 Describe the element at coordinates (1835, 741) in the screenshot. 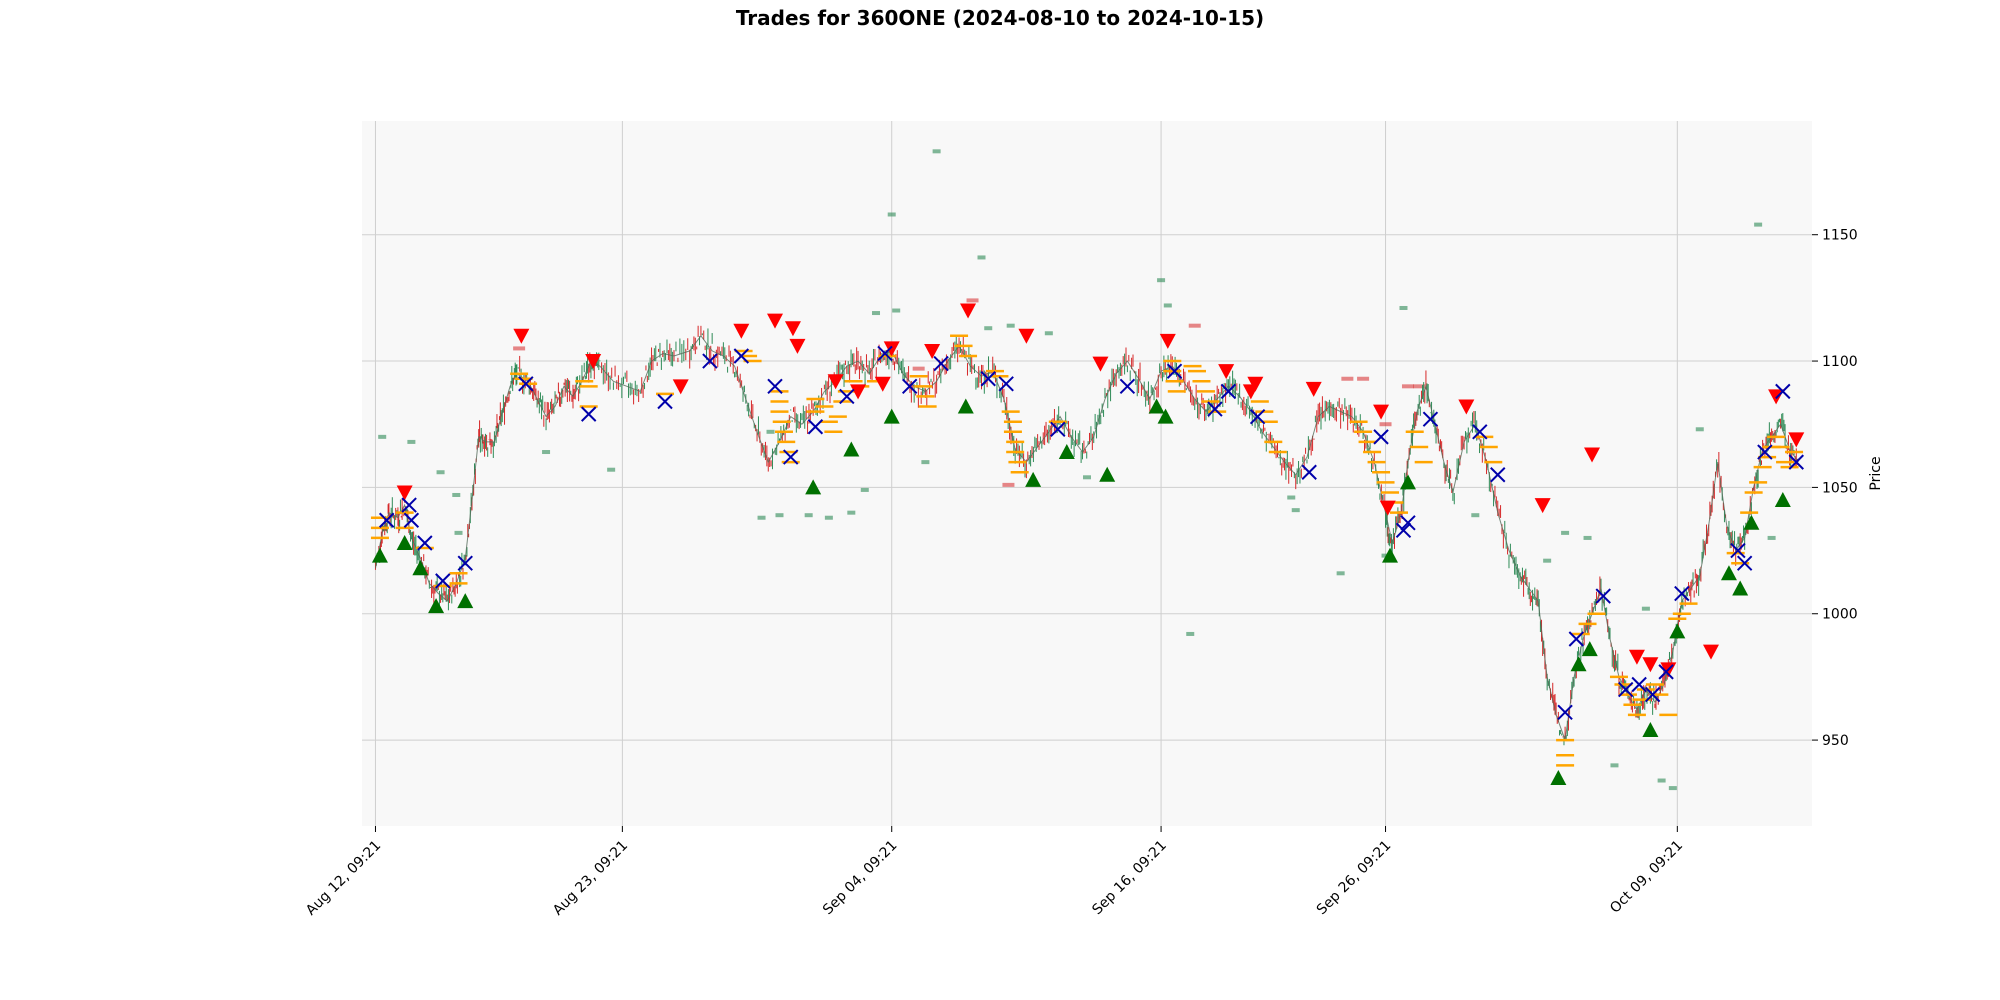

I see `y-tick-label: 950` at that location.